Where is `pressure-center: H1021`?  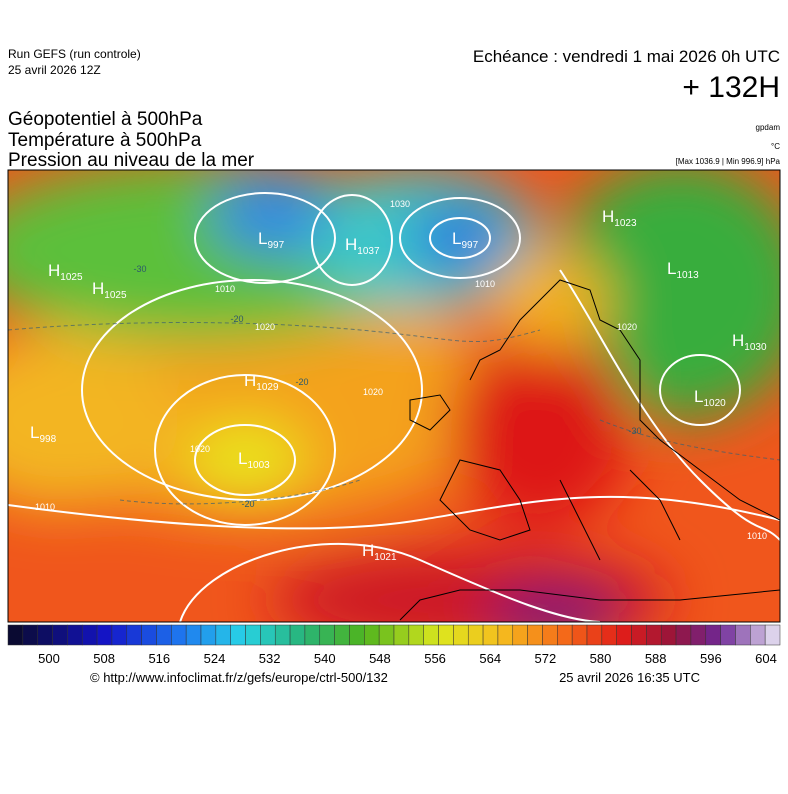 pressure-center: H1021 is located at coordinates (379, 552).